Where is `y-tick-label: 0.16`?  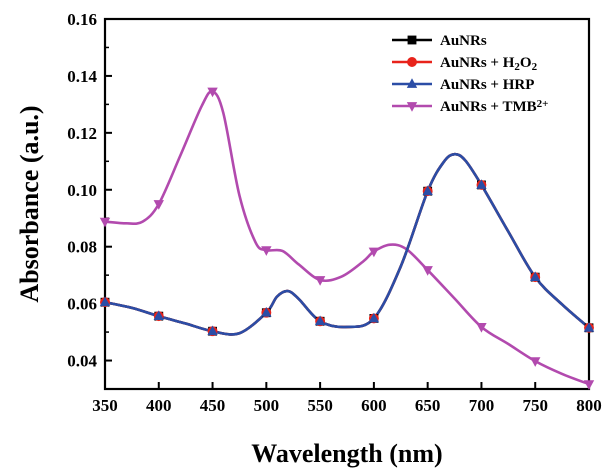
y-tick-label: 0.16 is located at coordinates (82, 19).